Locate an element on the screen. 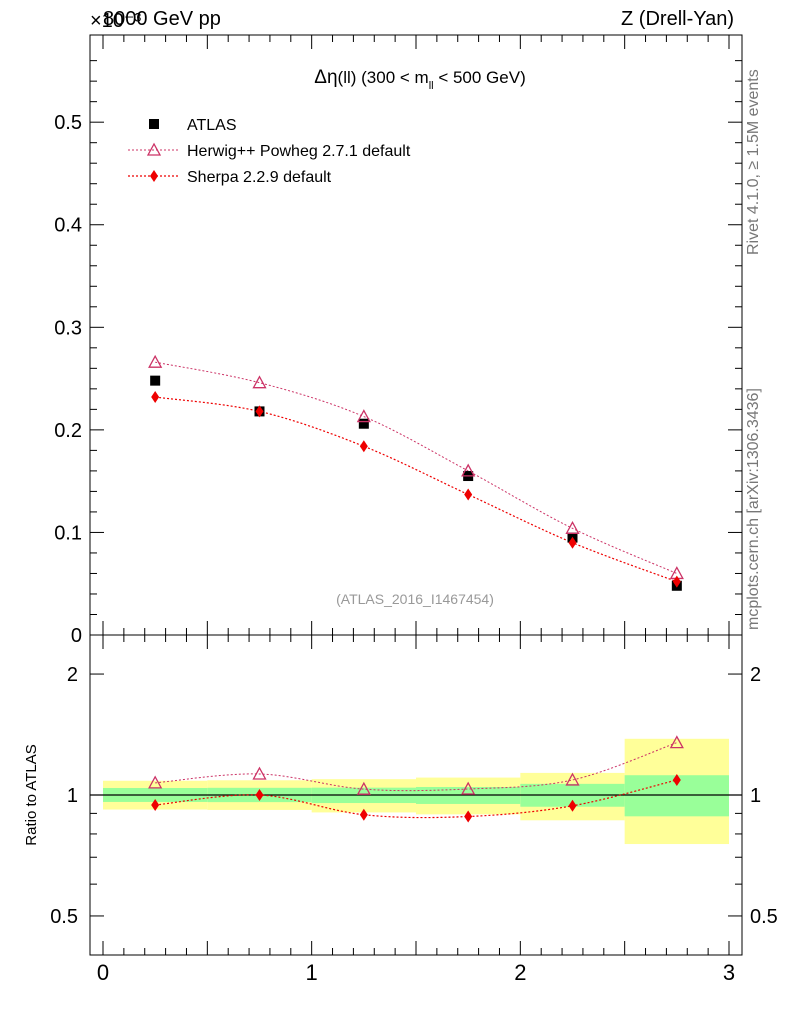  x-tick-label: 2 is located at coordinates (520, 972).